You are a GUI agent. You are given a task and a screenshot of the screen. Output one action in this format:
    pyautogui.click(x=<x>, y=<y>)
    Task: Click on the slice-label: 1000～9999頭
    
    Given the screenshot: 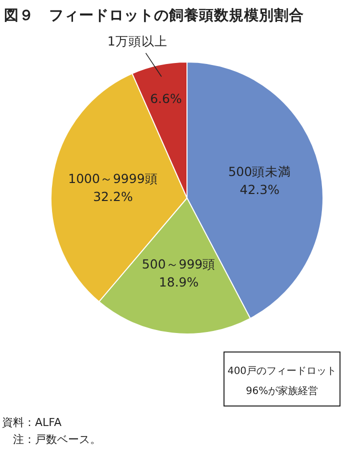 What is the action you would take?
    pyautogui.click(x=113, y=178)
    